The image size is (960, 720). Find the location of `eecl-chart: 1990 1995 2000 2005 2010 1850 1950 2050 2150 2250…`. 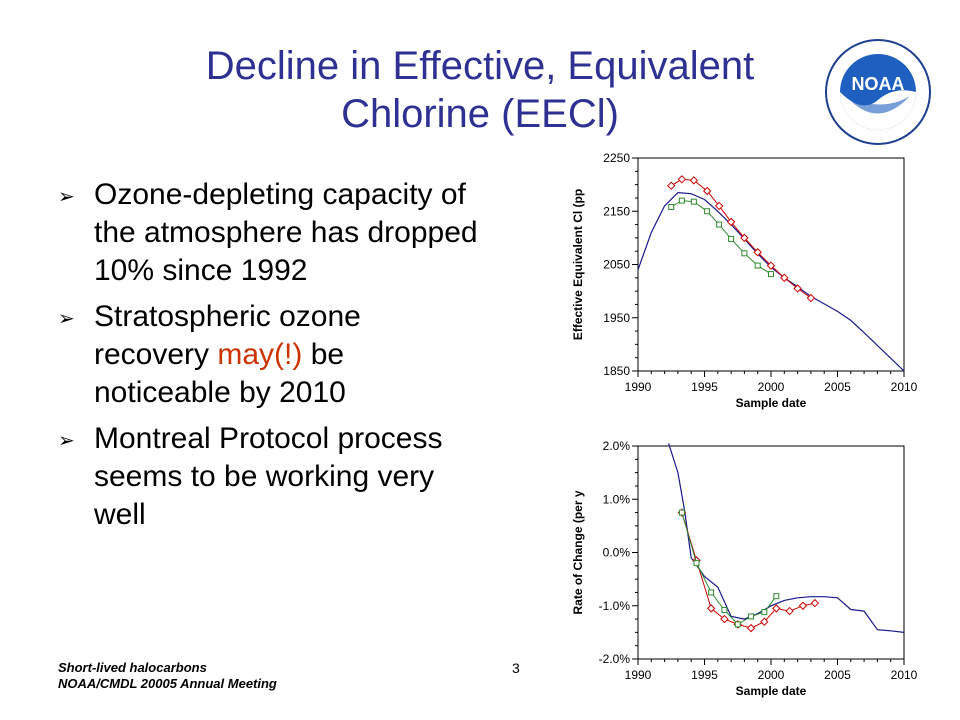

eecl-chart: 1990 1995 2000 2005 2010 1850 1950 2050 2150 2250… is located at coordinates (744, 280).